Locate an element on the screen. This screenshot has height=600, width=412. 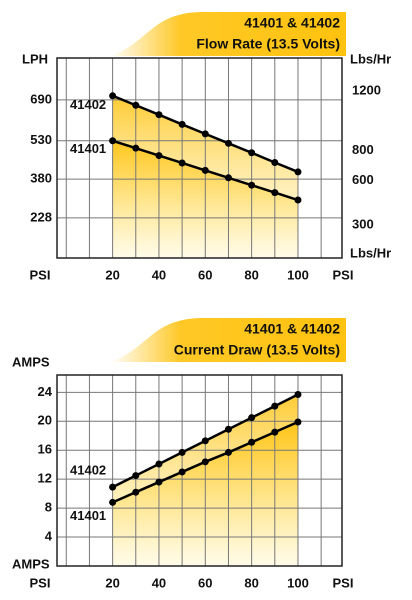
y-tick-label: 228 is located at coordinates (41, 216).